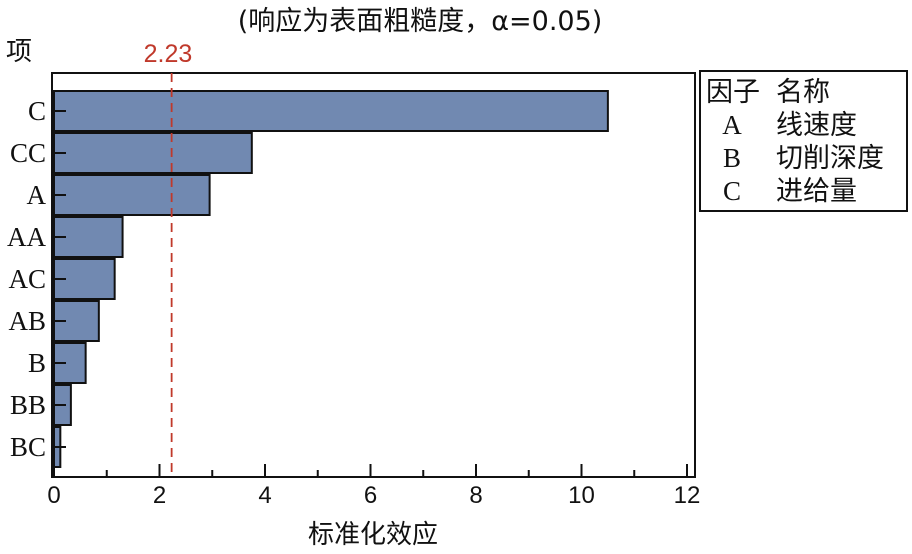 The height and width of the screenshot is (554, 912). I want to click on legend: 因子 名称 A 线速度 B 切削深度 C 进给量, so click(803, 141).